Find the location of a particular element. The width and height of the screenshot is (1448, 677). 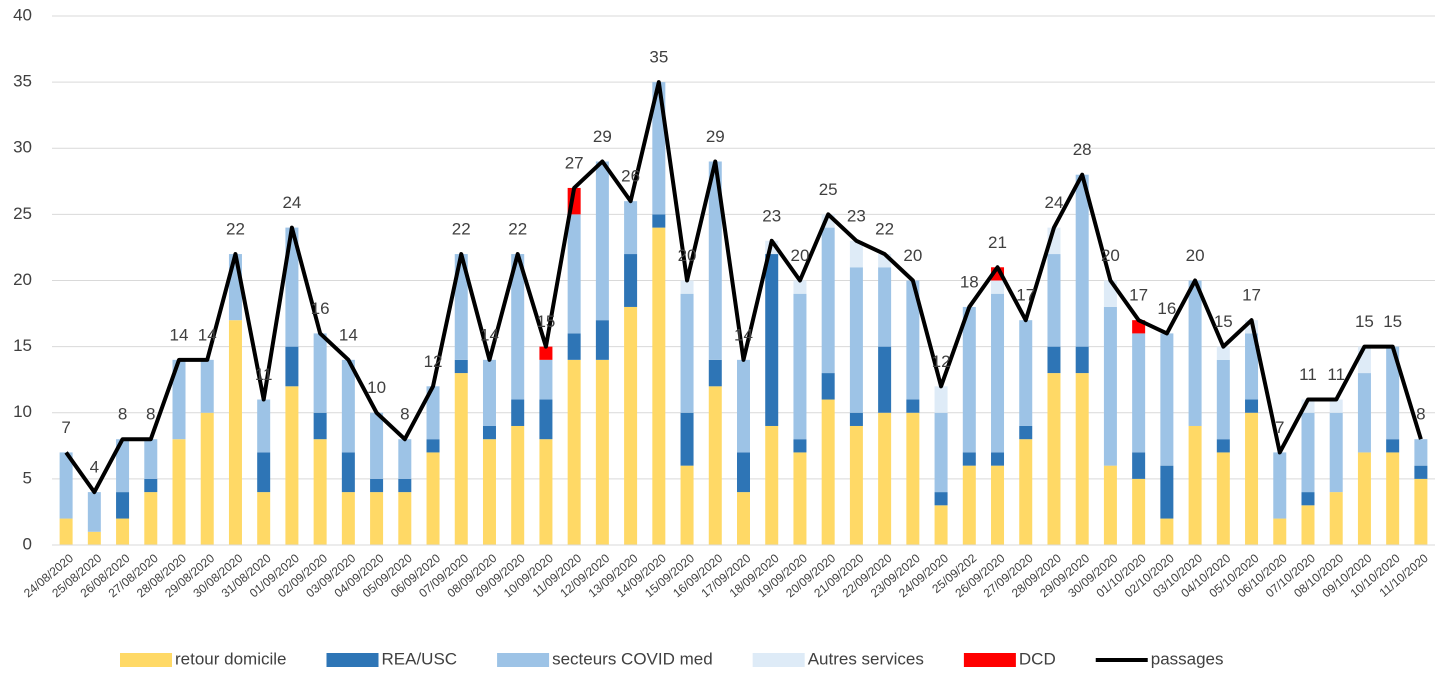

y-tick-label: 5 is located at coordinates (27, 477).